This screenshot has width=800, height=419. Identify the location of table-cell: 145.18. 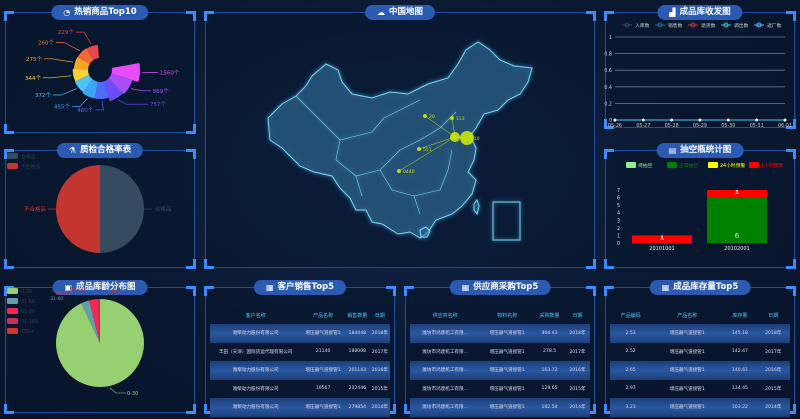
(740, 333).